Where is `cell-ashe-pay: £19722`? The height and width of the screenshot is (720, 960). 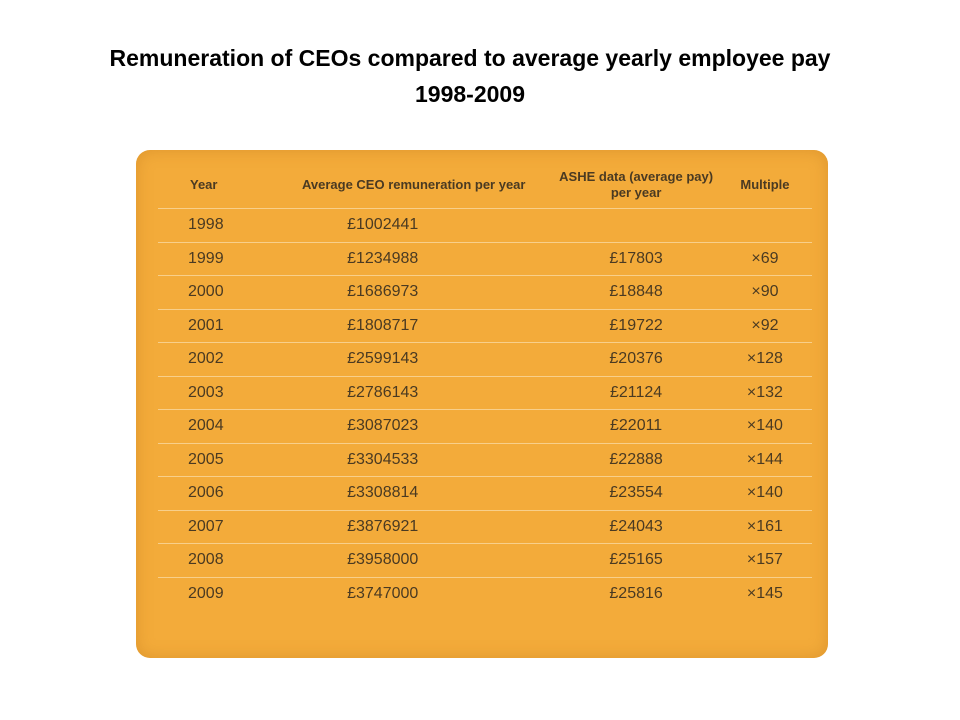 cell-ashe-pay: £19722 is located at coordinates (636, 326).